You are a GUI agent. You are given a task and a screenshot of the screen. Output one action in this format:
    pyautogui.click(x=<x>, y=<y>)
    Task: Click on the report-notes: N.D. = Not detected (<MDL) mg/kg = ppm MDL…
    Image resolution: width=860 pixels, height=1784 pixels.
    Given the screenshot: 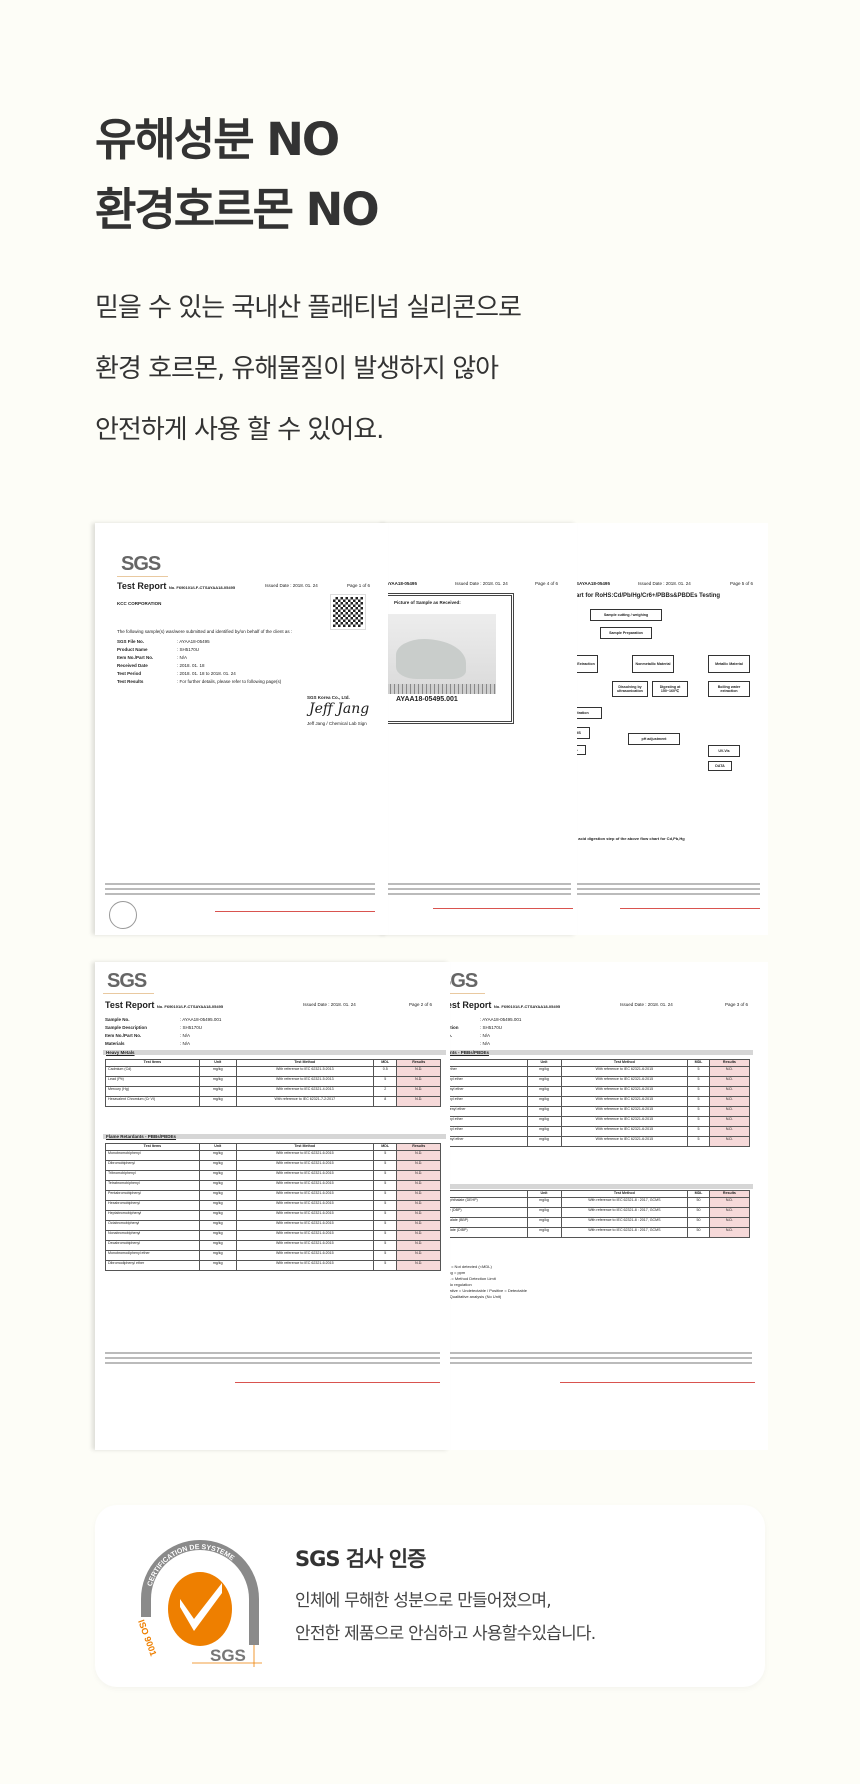 What is the action you would take?
    pyautogui.click(x=484, y=1282)
    